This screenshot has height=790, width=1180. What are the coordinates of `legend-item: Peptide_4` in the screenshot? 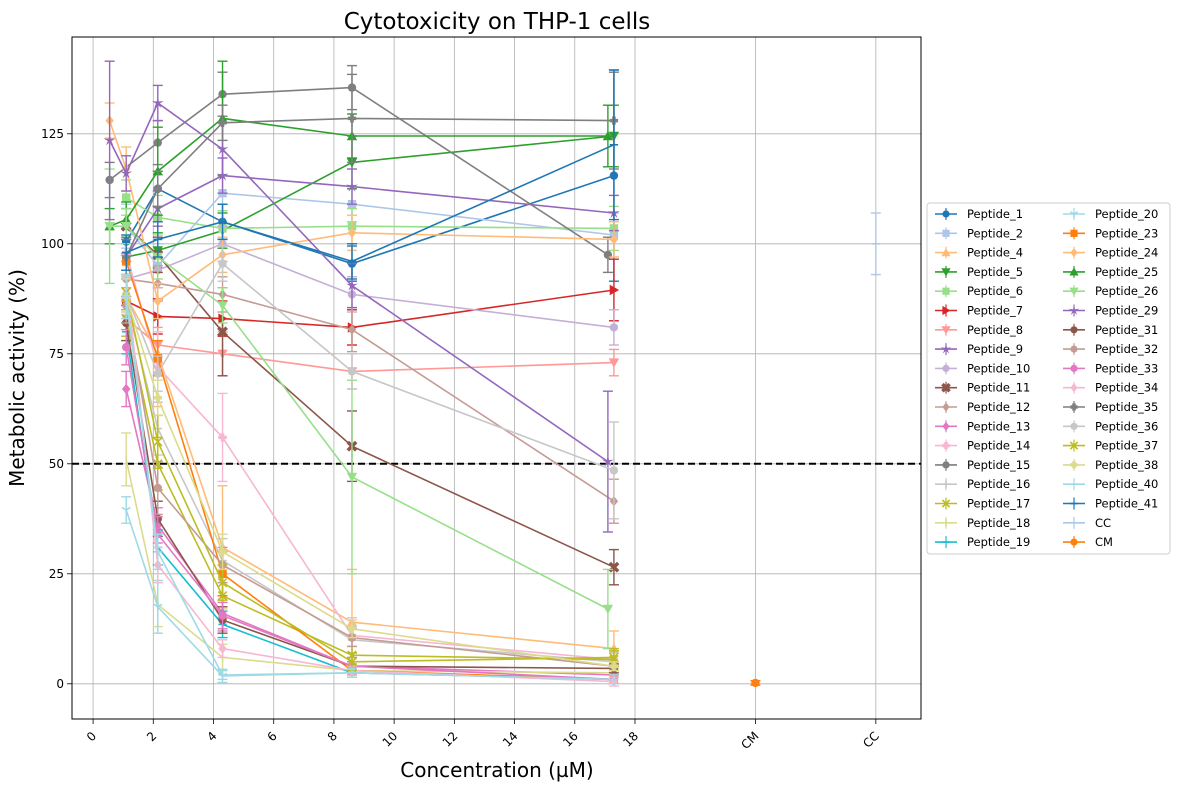 It's located at (979, 253).